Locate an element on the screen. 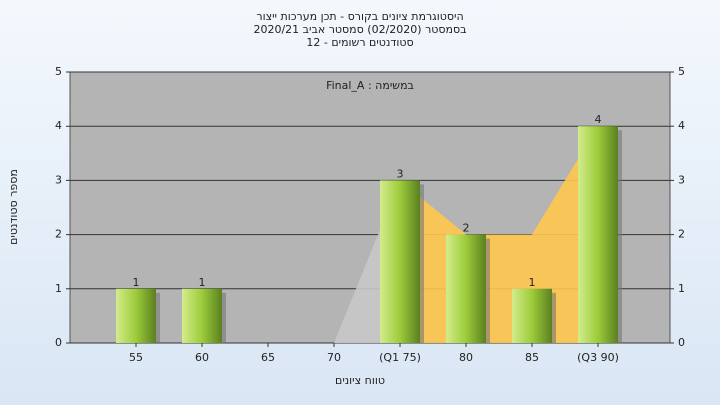 The image size is (720, 409). value-label: 4 is located at coordinates (598, 119).